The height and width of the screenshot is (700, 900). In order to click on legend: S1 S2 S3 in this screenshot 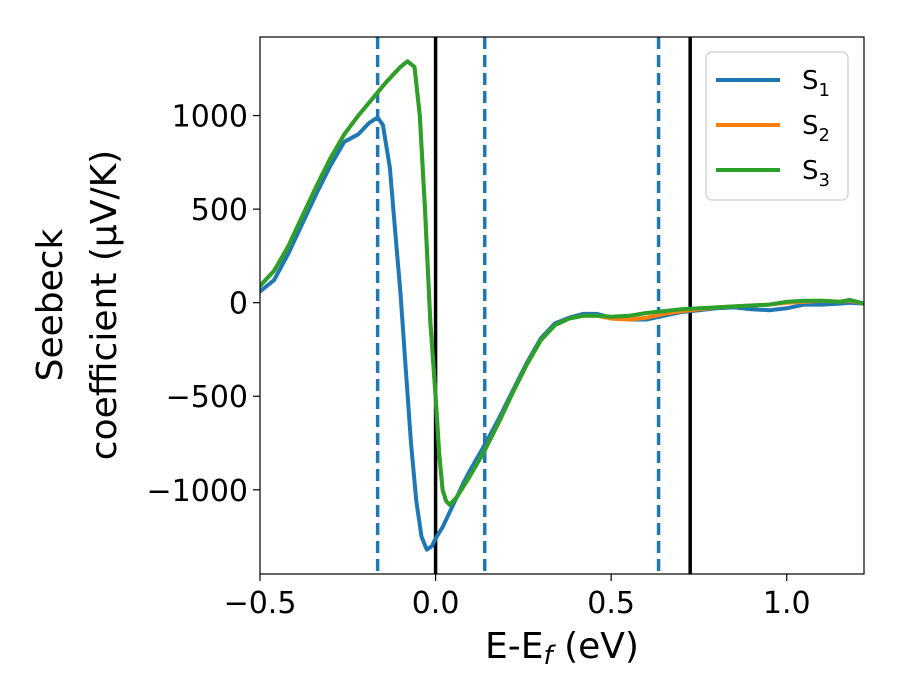, I will do `click(777, 126)`.